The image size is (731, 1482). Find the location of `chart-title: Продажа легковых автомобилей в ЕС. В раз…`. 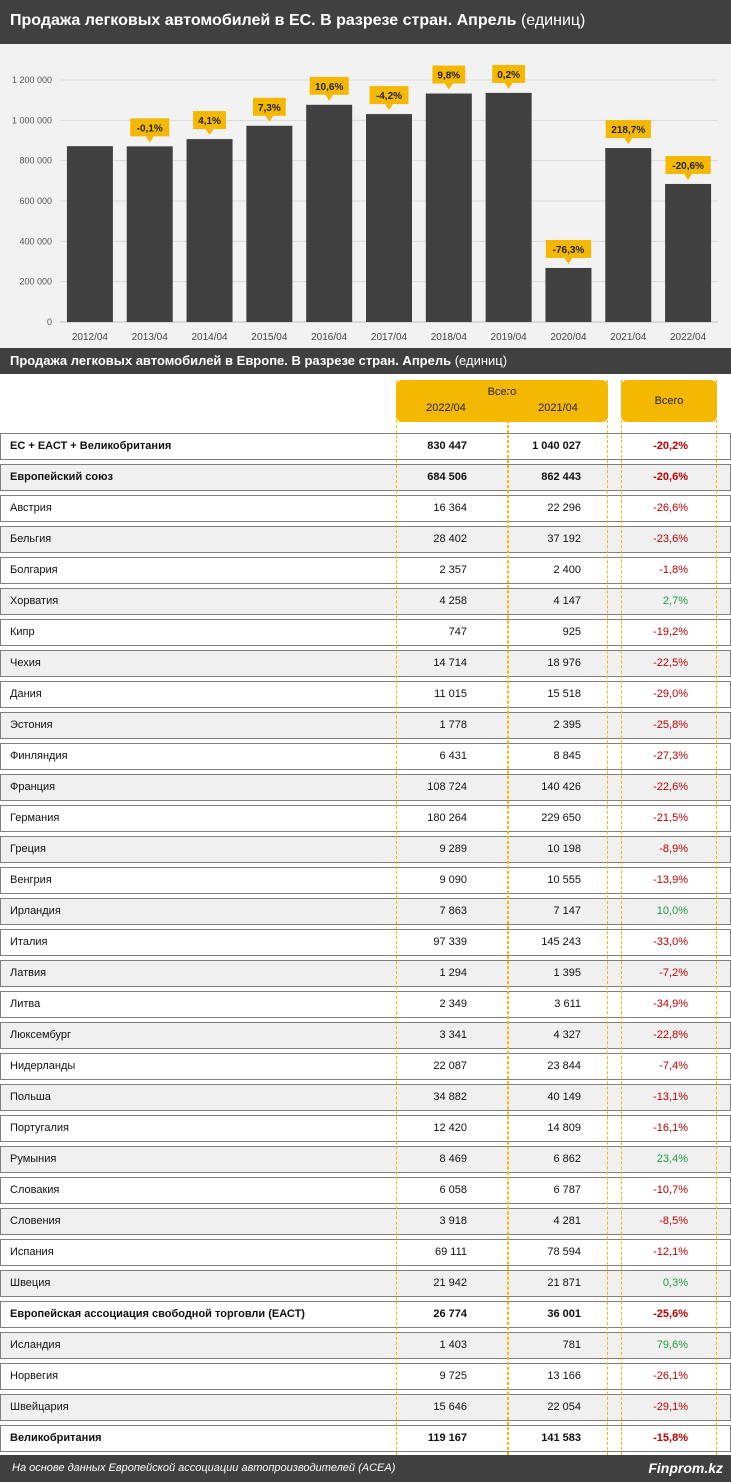

chart-title: Продажа легковых автомобилей в ЕС. В раз… is located at coordinates (297, 21).